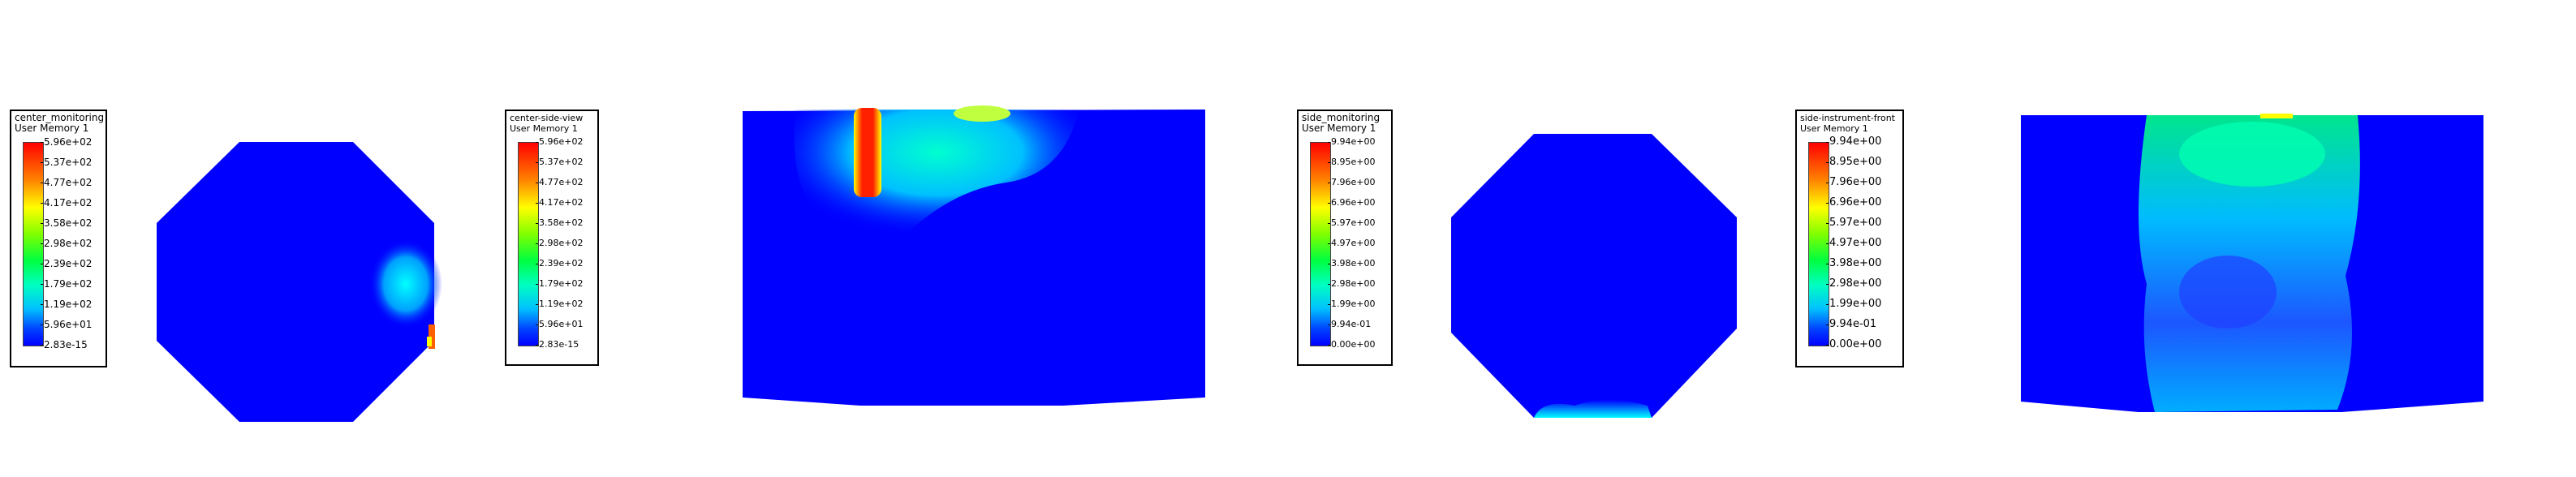  What do you see at coordinates (1341, 117) in the screenshot?
I see `legend-title: side_monitoring` at bounding box center [1341, 117].